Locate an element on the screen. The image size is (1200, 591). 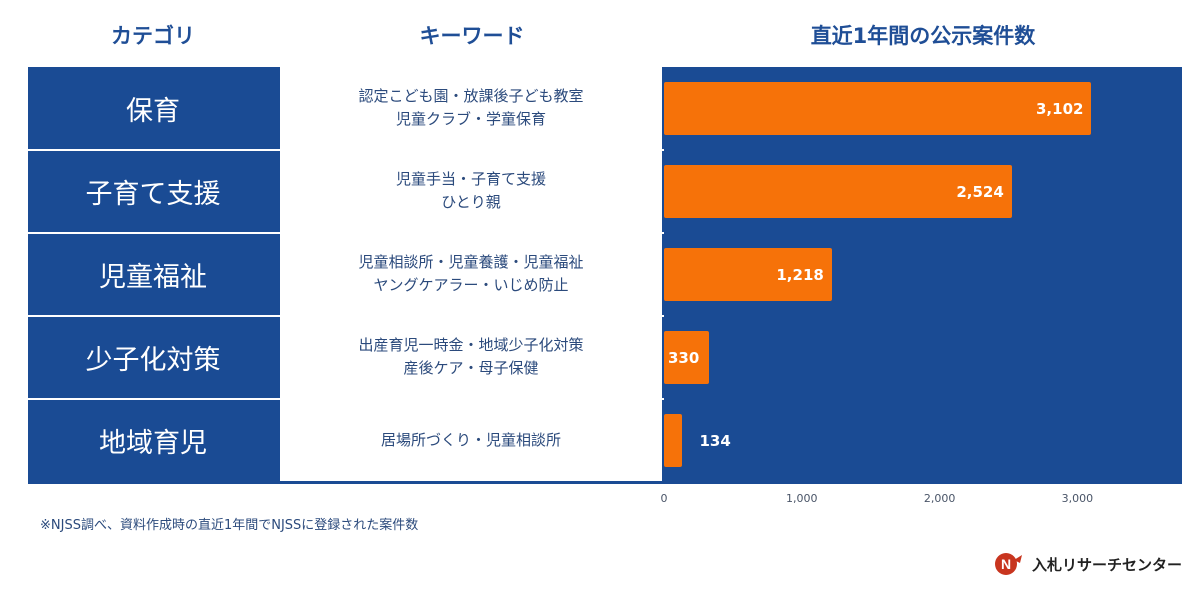
keyword-line: 出産育児一時金・地域少子化対策 is located at coordinates (471, 345).